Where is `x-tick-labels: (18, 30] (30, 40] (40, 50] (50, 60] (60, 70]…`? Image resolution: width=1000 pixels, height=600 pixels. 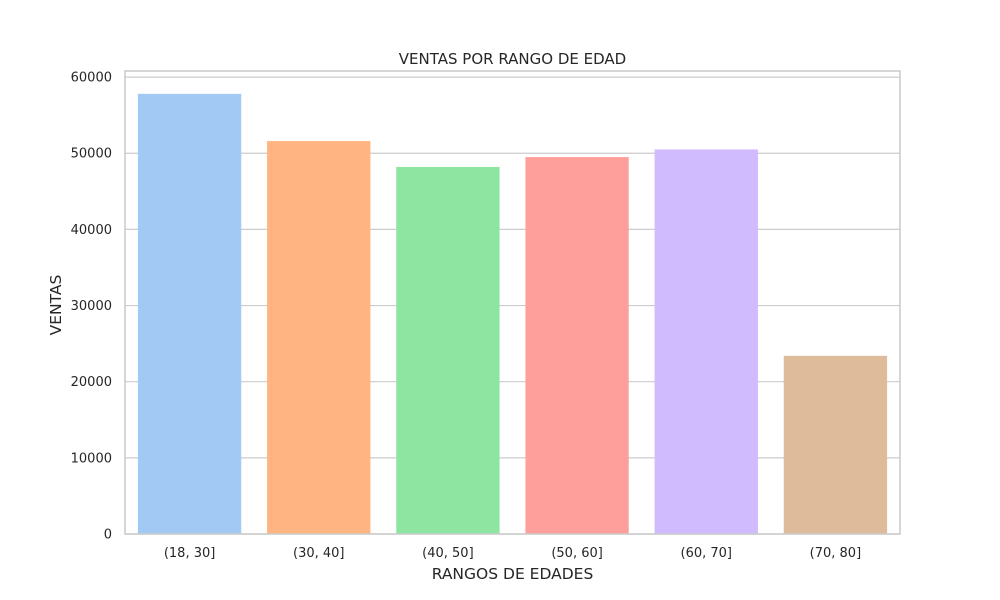
x-tick-labels: (18, 30] (30, 40] (40, 50] (50, 60] (60, 70]… is located at coordinates (512, 553).